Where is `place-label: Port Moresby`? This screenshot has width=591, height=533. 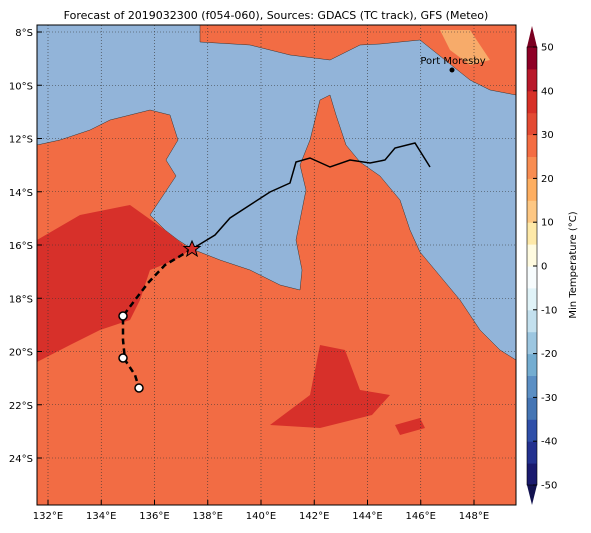
place-label: Port Moresby is located at coordinates (452, 61).